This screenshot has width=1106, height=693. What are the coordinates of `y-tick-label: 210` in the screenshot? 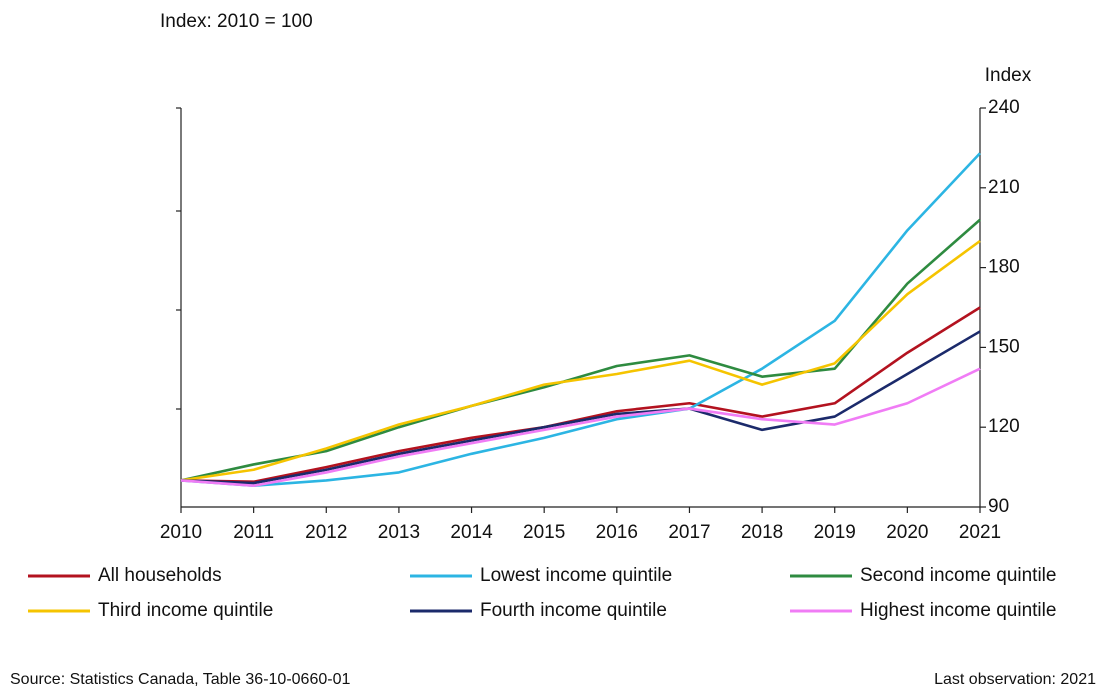 It's located at (1004, 187).